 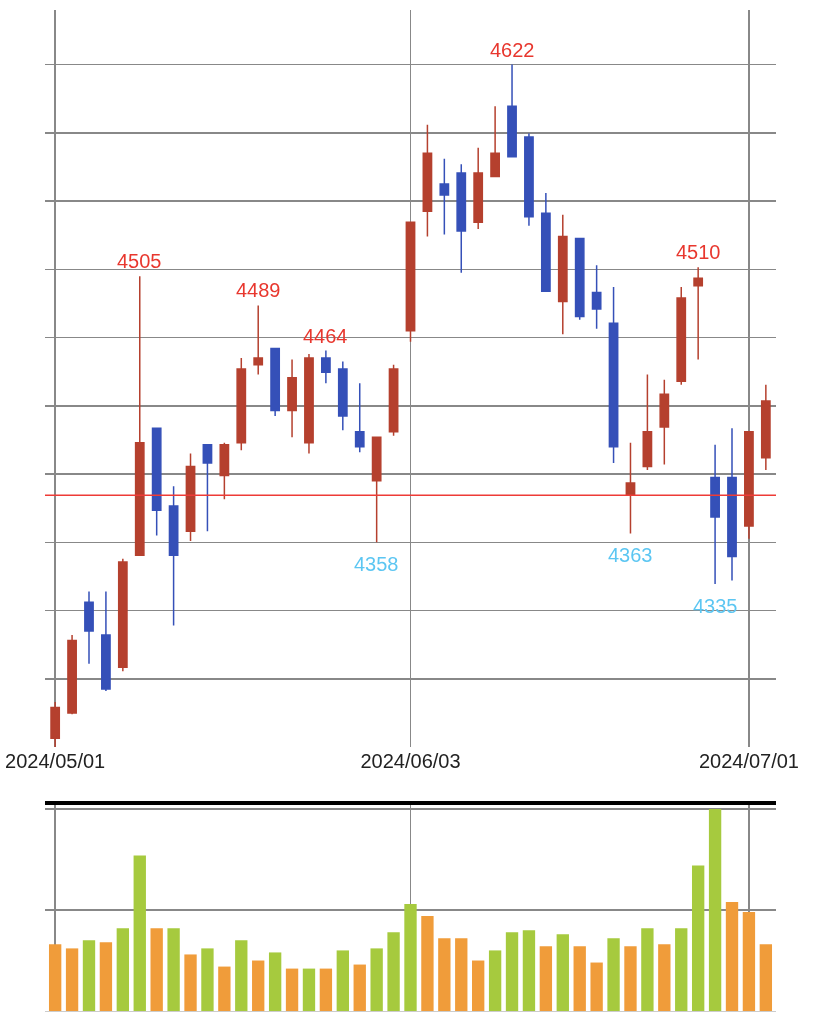 What do you see at coordinates (512, 50) in the screenshot?
I see `annotation: 4622` at bounding box center [512, 50].